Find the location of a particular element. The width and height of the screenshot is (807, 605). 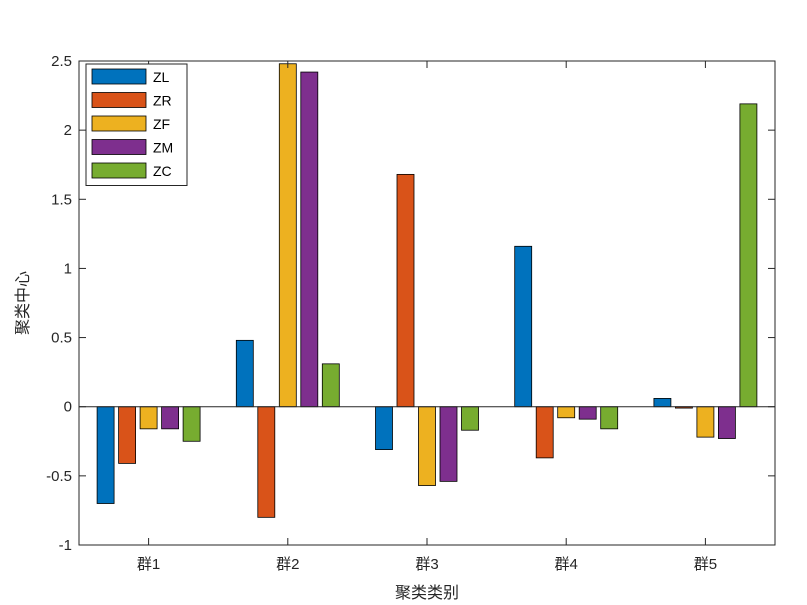

legend-swatch-zl is located at coordinates (119, 76).